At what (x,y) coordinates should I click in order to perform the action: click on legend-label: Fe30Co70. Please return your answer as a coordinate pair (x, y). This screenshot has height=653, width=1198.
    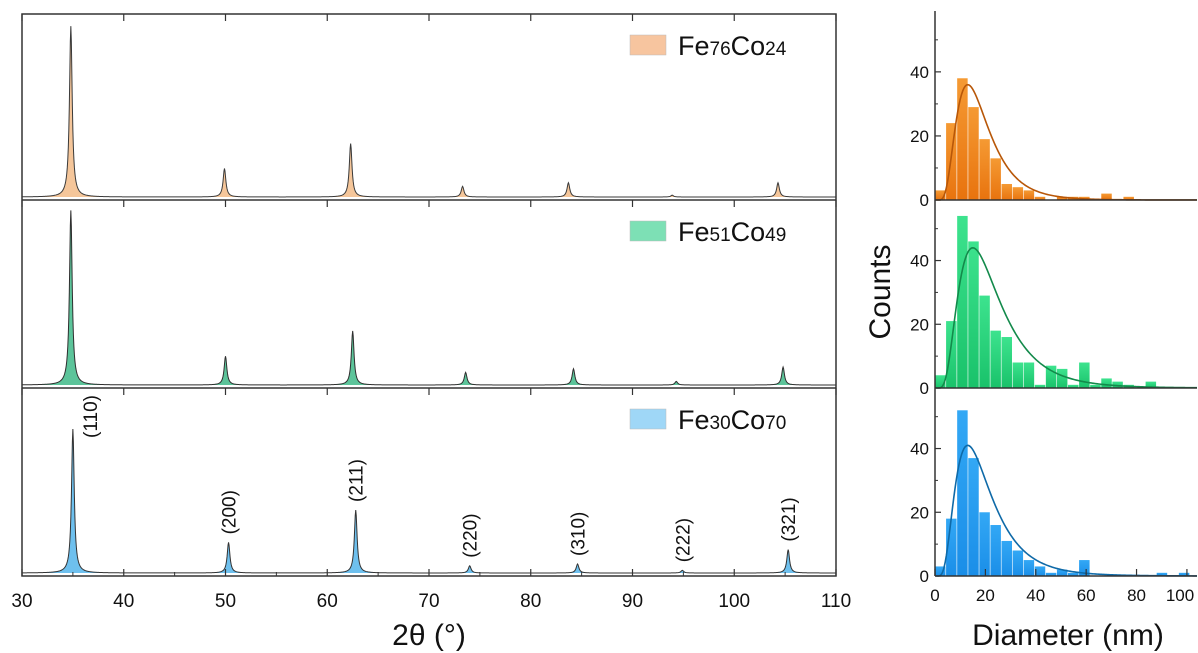
    Looking at the image, I should click on (732, 420).